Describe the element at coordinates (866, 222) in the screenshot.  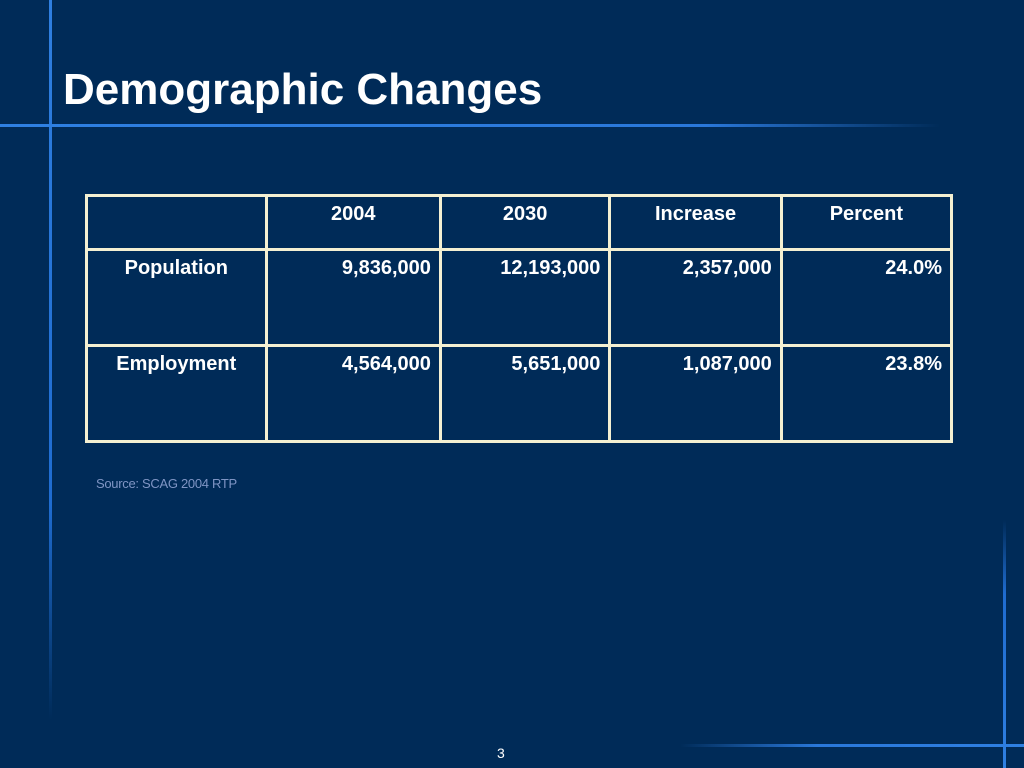
I see `header-cell-percent: Percent` at that location.